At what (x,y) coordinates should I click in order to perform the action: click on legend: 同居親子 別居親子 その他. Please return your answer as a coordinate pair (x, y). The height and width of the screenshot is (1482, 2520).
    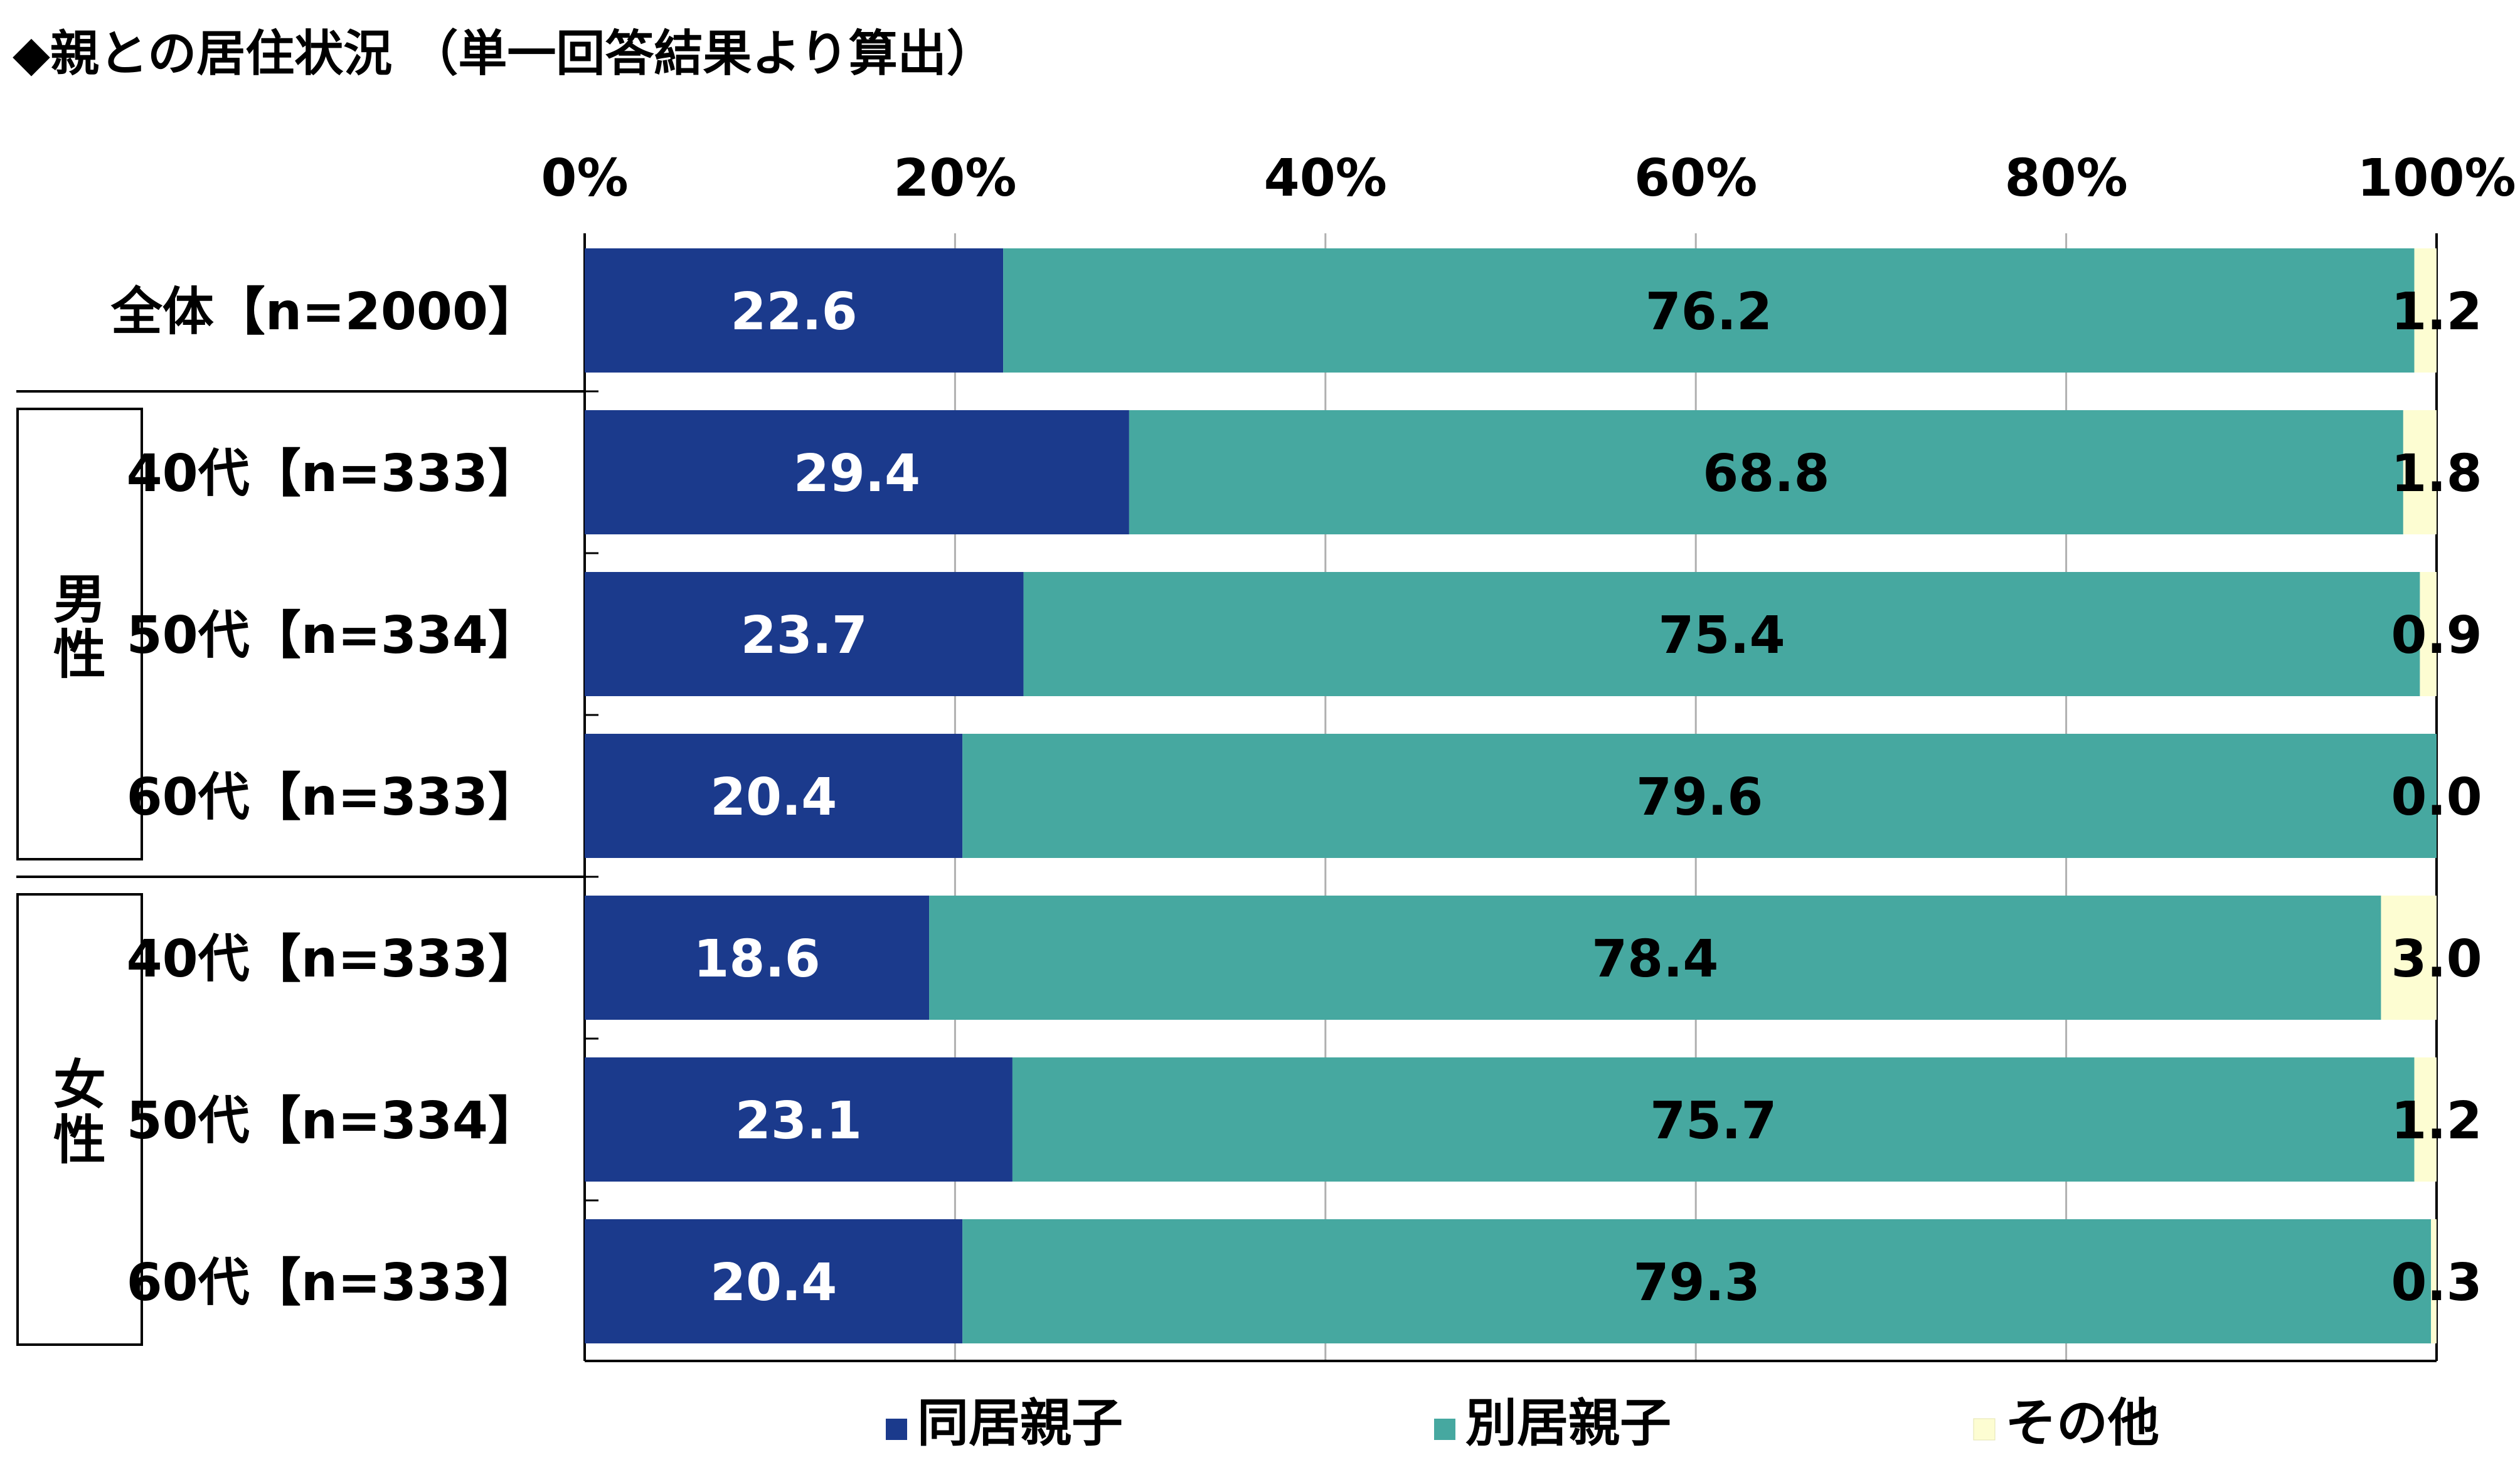
    Looking at the image, I should click on (1522, 1423).